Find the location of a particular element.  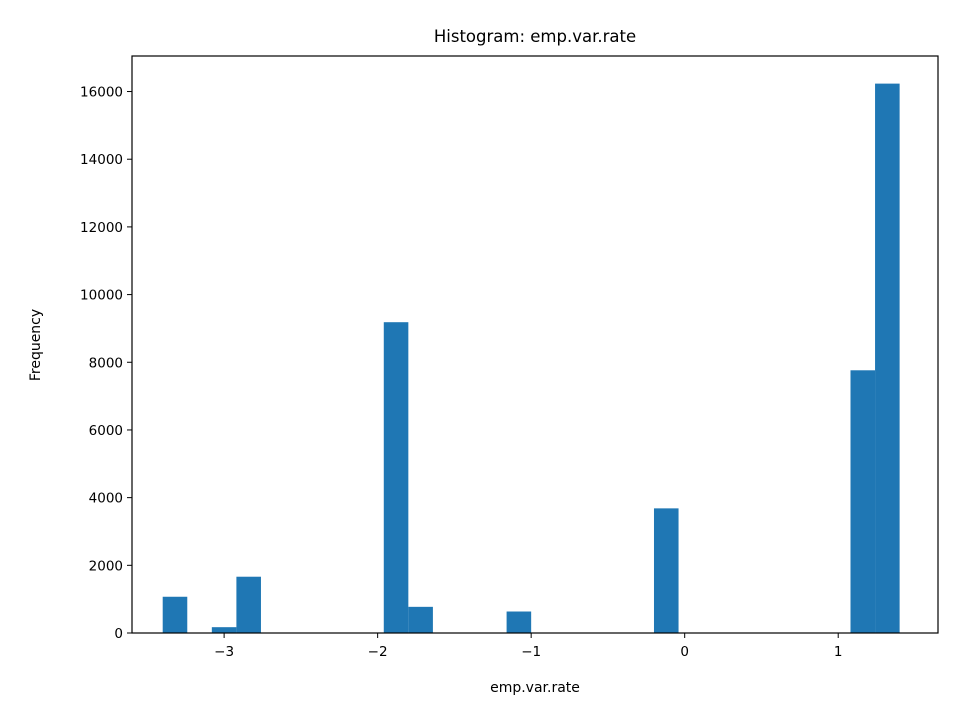

x-tick-label: 0 is located at coordinates (684, 652).